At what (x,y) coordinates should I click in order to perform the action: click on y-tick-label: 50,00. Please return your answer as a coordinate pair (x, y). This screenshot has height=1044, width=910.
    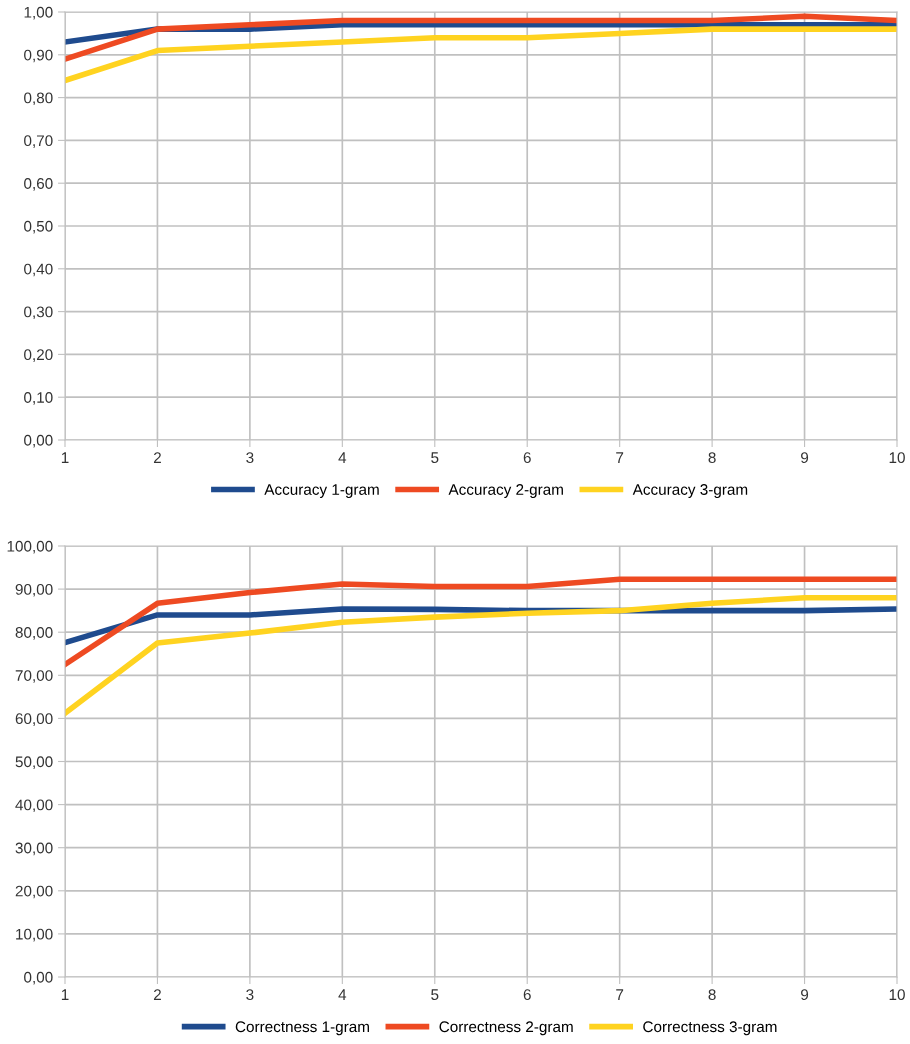
    Looking at the image, I should click on (34, 762).